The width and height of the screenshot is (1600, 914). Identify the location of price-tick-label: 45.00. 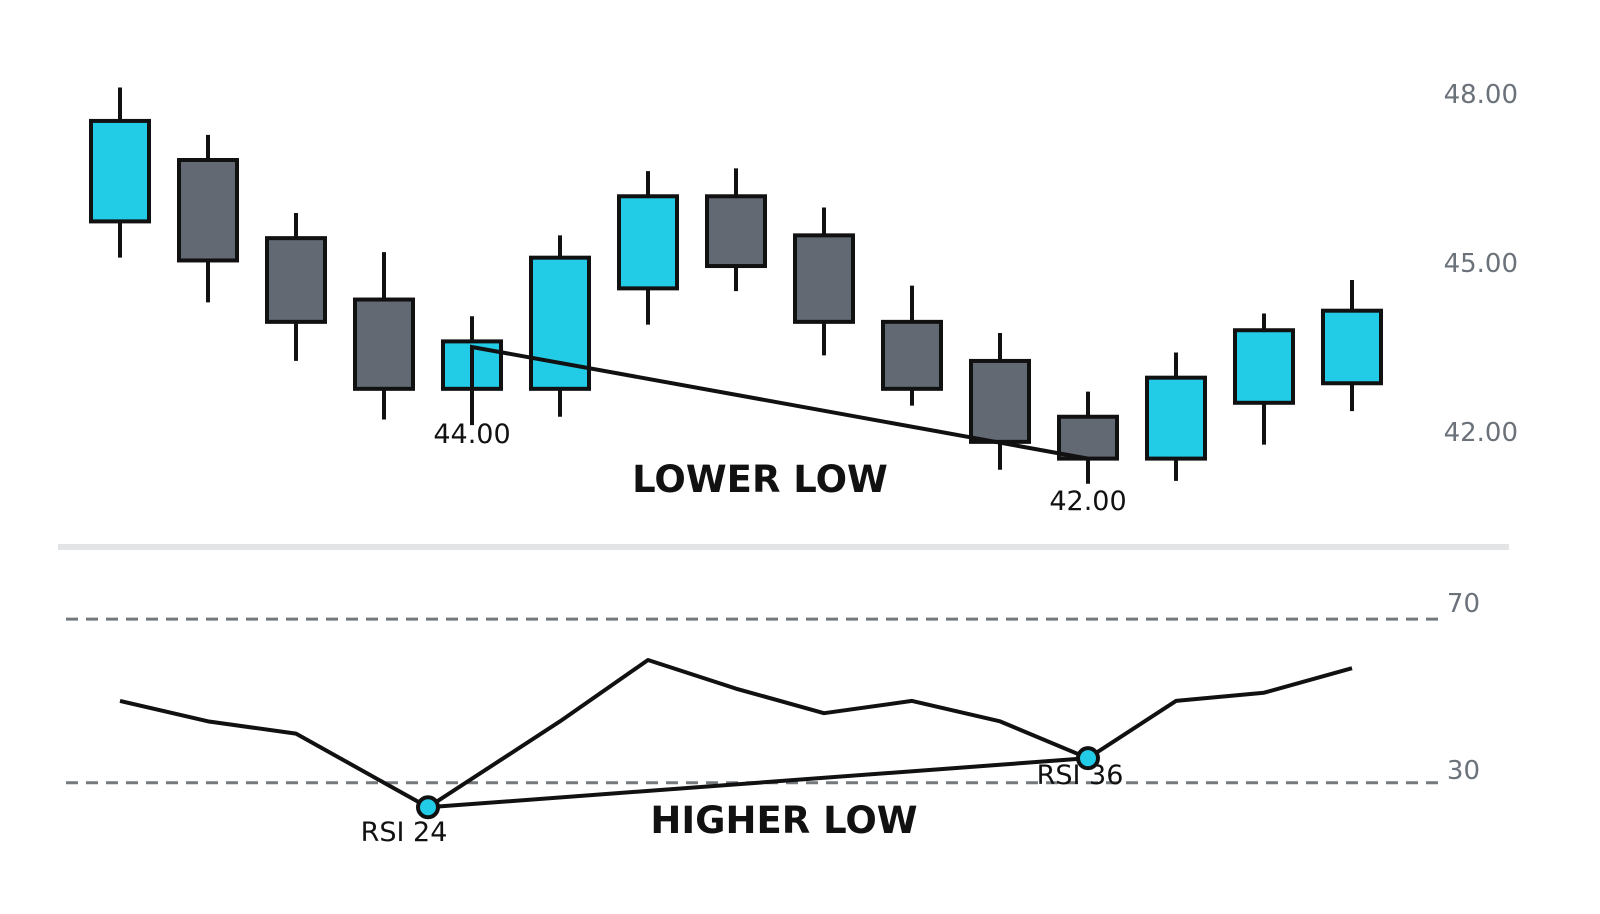
(1481, 264).